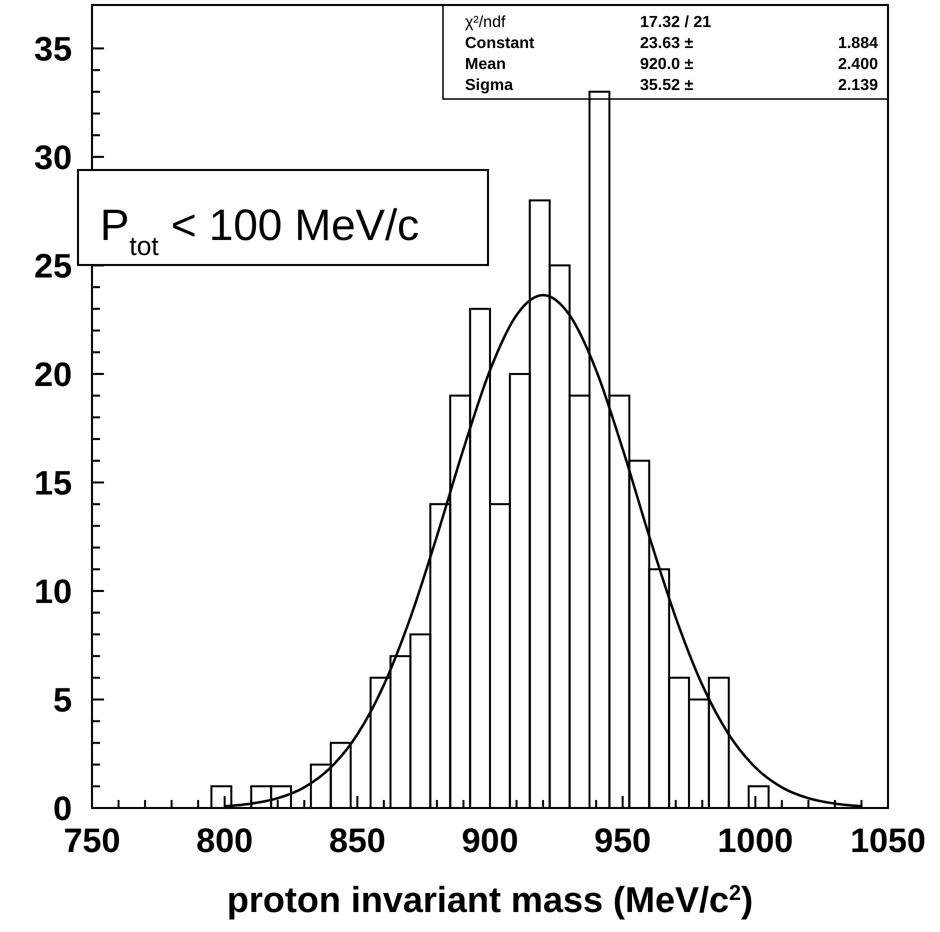  What do you see at coordinates (623, 841) in the screenshot?
I see `x-tick-label: 950` at bounding box center [623, 841].